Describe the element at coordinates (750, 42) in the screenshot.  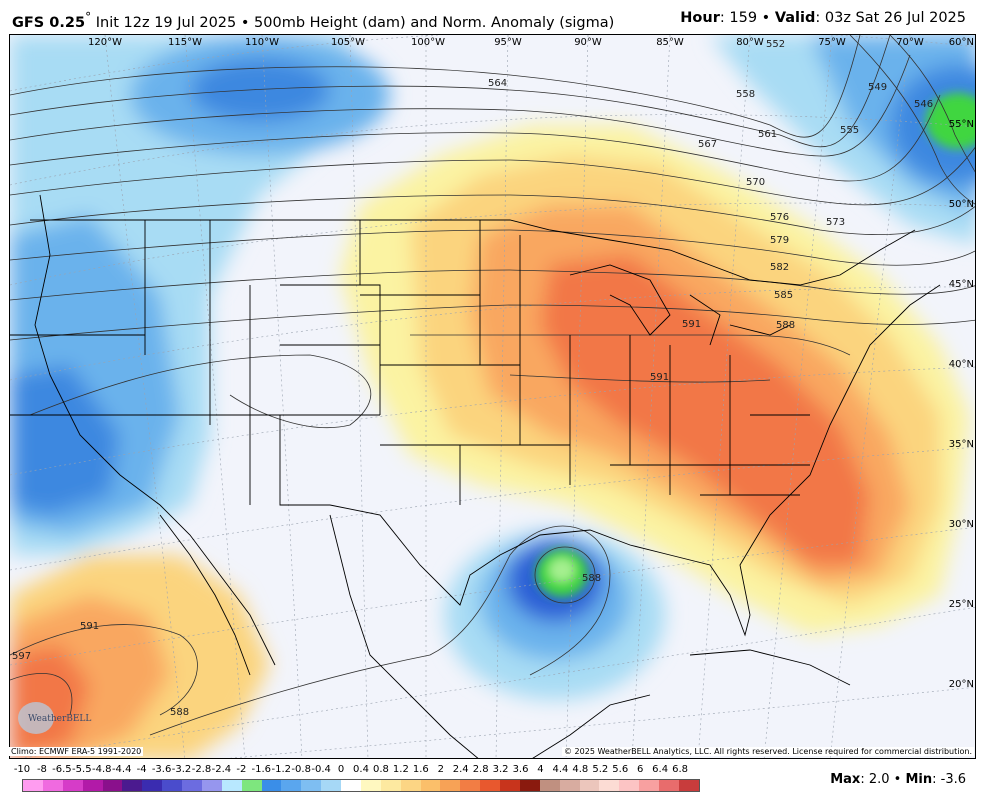
I see `lon-label: 80°W` at that location.